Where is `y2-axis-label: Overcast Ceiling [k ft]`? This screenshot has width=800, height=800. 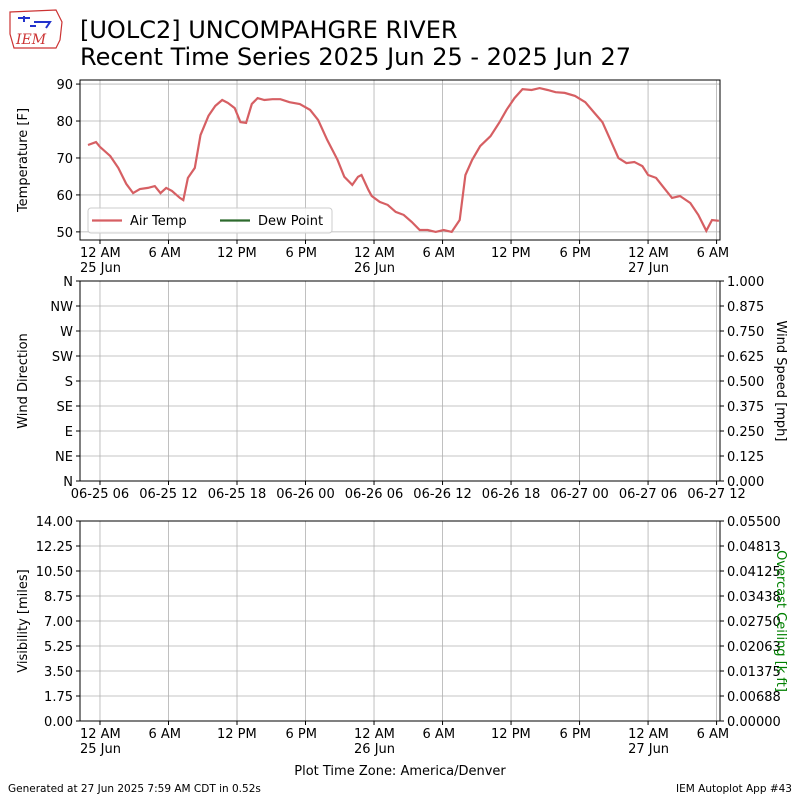 y2-axis-label: Overcast Ceiling [k ft] is located at coordinates (780, 621).